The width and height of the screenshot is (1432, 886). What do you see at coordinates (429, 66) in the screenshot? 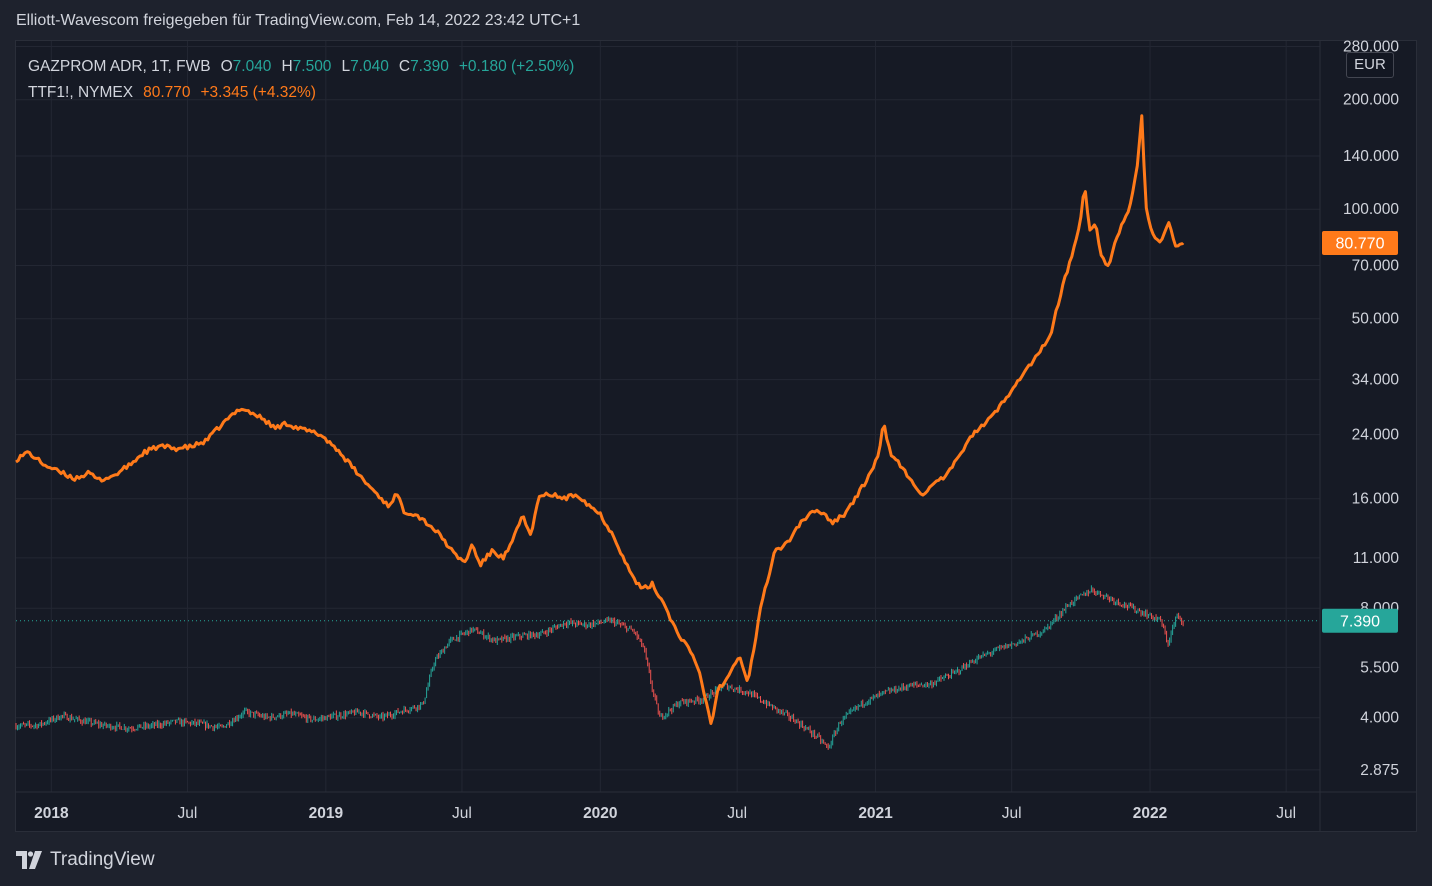
I see `legend-close: 7.390` at bounding box center [429, 66].